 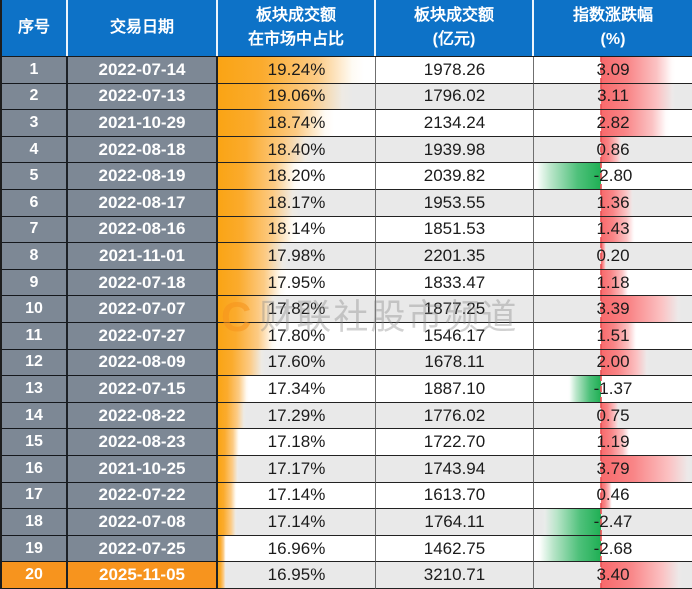 I want to click on row-index-cell: 3, so click(x=35, y=123).